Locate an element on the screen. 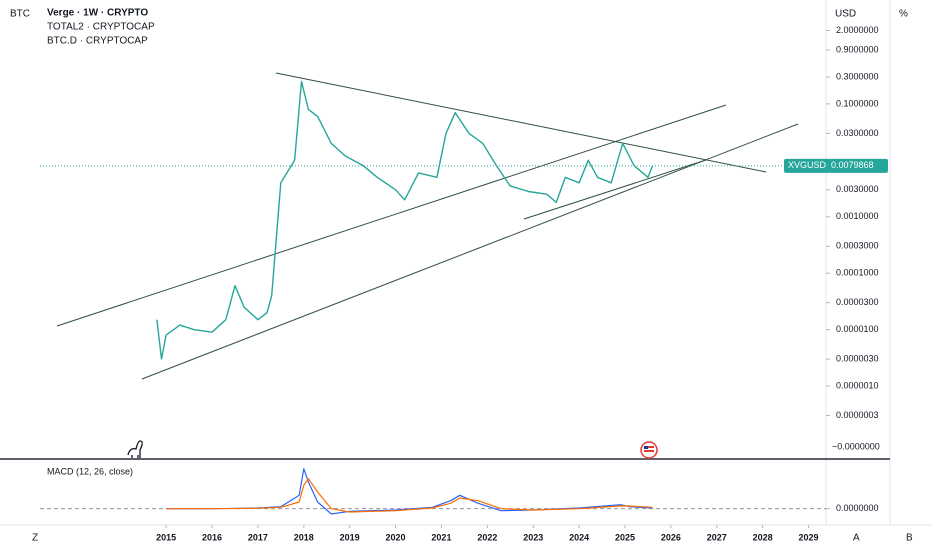  x-tick-label: 2015 is located at coordinates (166, 537).